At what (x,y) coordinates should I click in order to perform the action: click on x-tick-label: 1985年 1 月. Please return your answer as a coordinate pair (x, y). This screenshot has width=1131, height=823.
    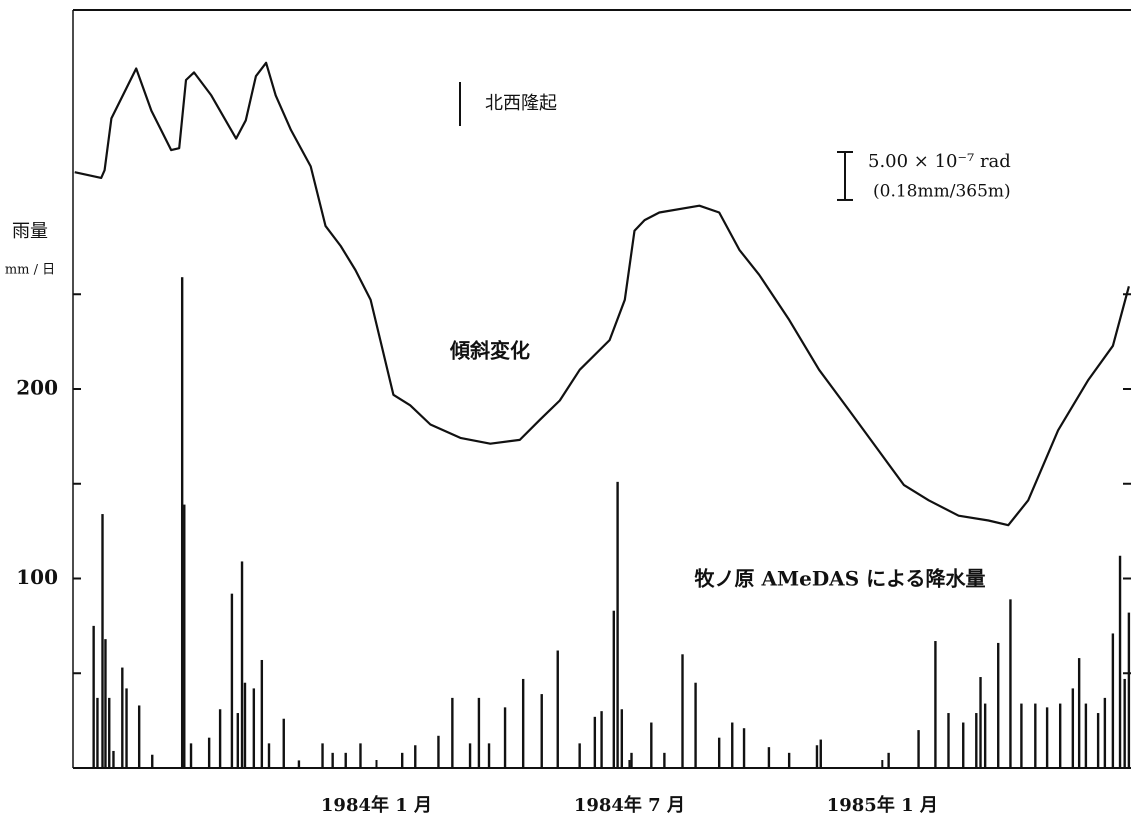
    Looking at the image, I should click on (882, 805).